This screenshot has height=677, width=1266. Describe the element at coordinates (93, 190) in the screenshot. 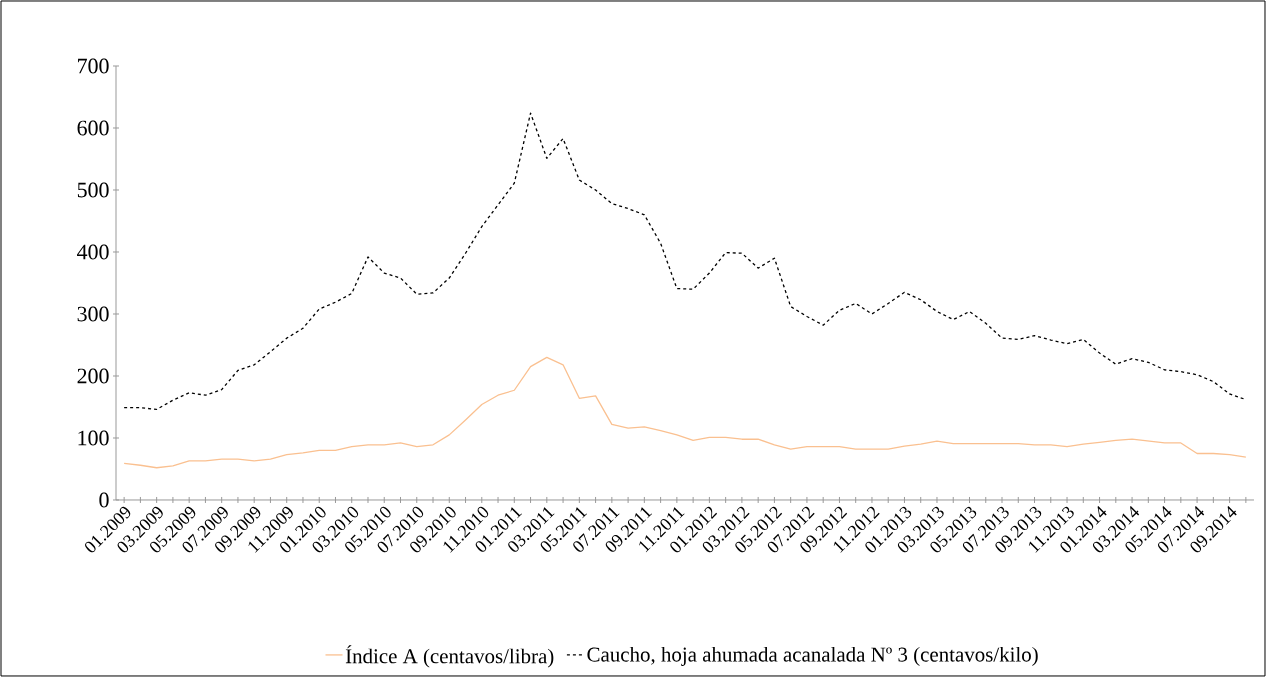

I see `y-tick-label: 500` at that location.